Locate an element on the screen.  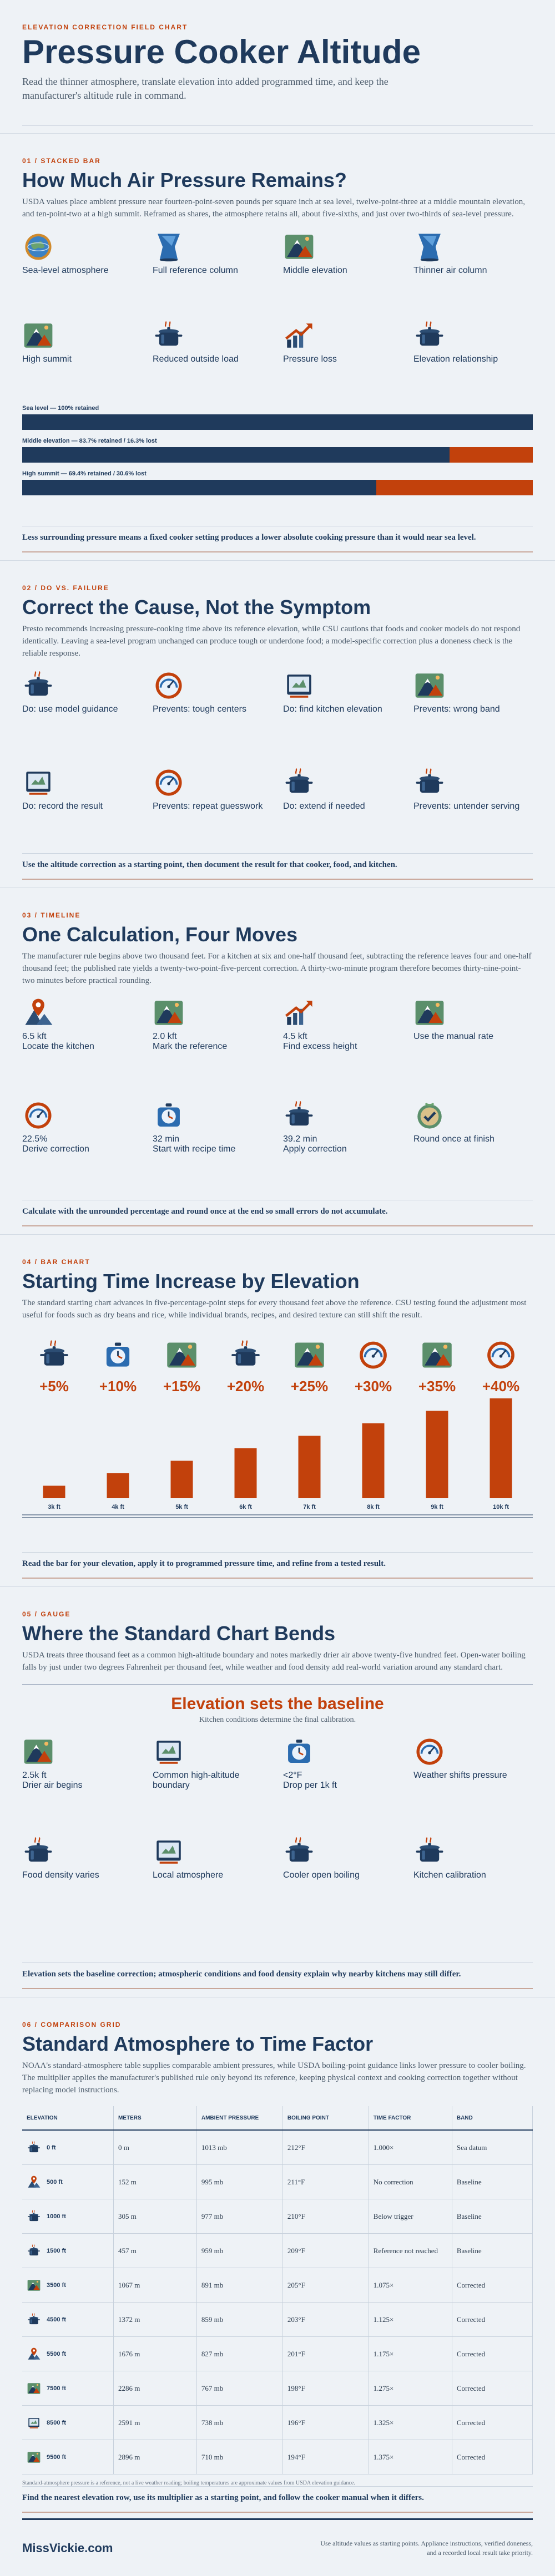
value-label: +20% is located at coordinates (246, 1386).